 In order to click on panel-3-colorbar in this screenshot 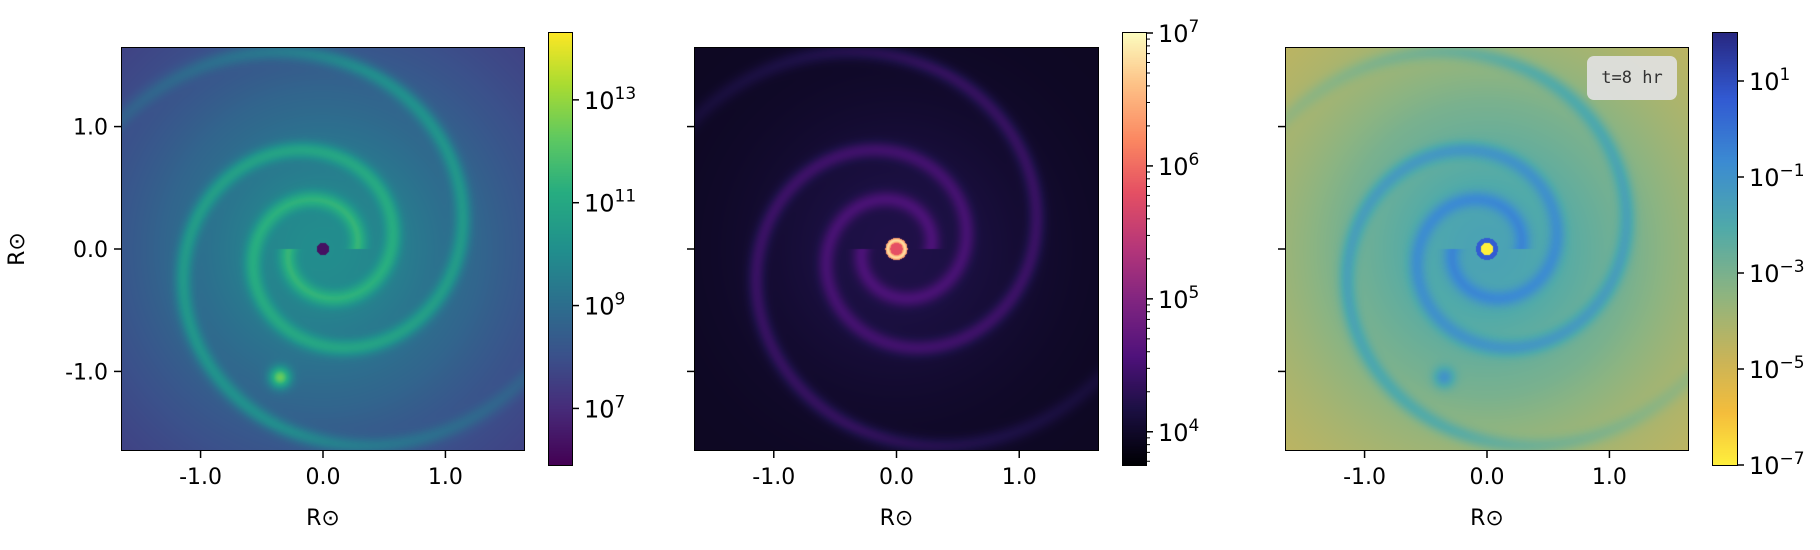, I will do `click(1725, 249)`.